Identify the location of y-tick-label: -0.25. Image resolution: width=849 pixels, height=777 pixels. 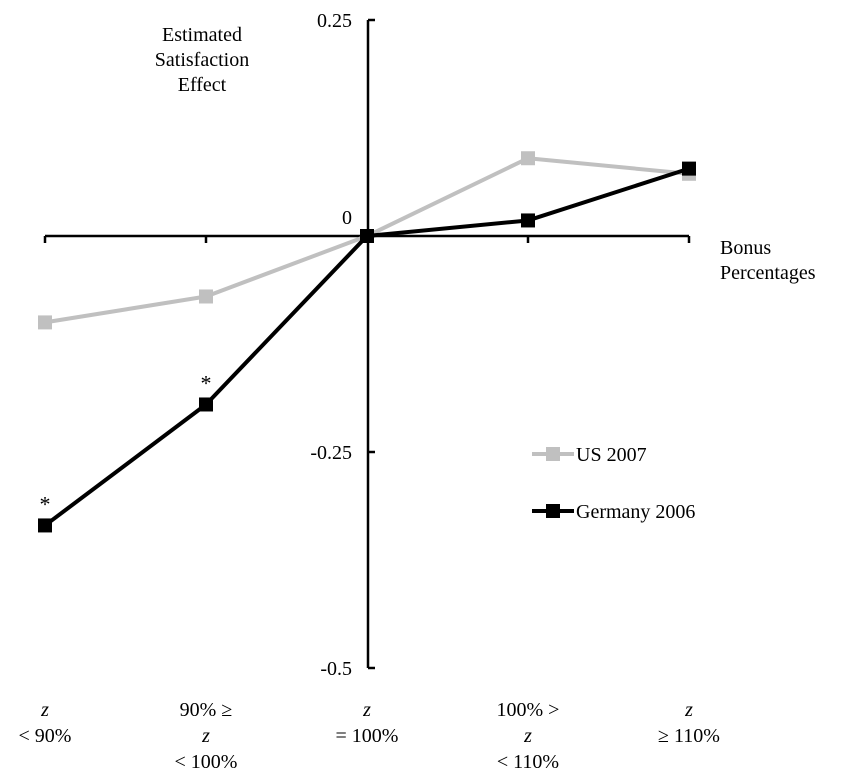
(331, 453).